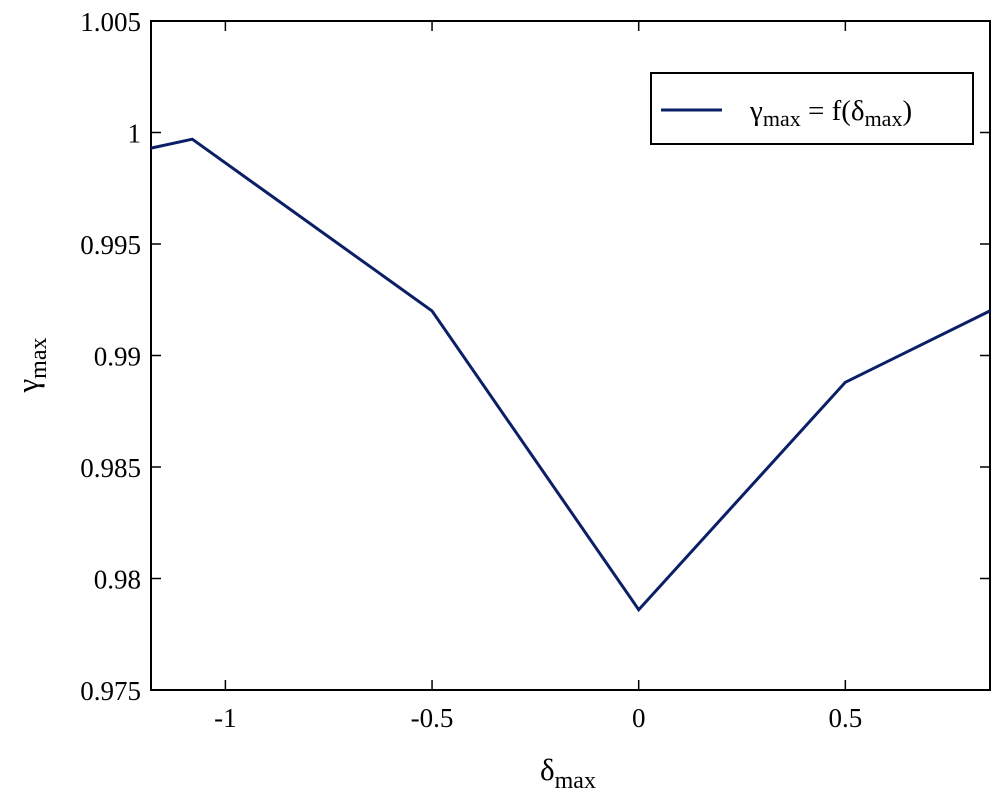 The image size is (999, 798). What do you see at coordinates (110, 691) in the screenshot?
I see `y-tick-label: 0.975` at bounding box center [110, 691].